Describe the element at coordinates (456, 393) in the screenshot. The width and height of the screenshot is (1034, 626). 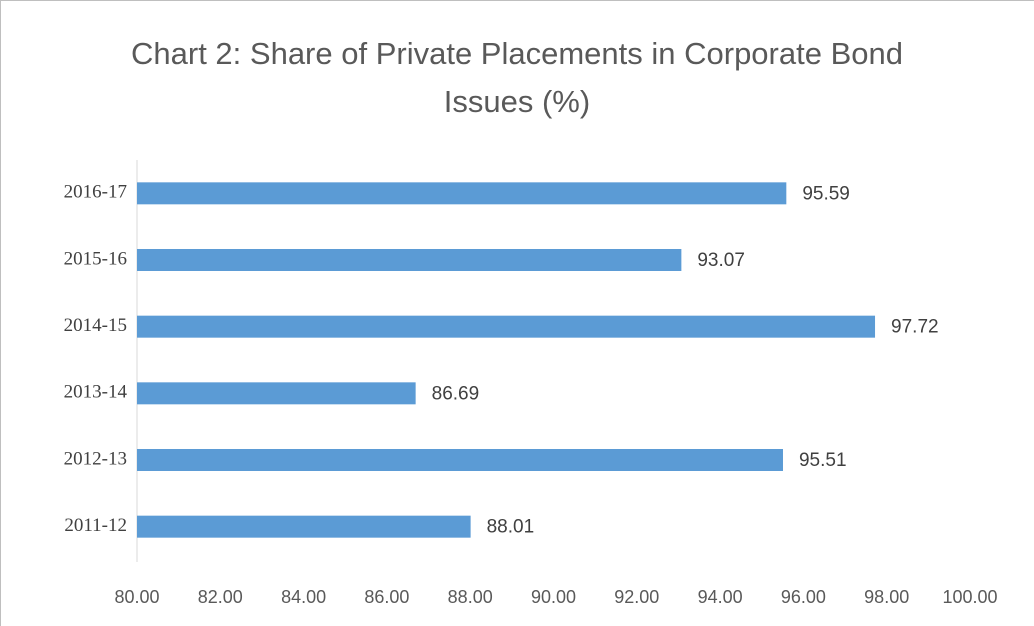
I see `value-label: 86.69` at that location.